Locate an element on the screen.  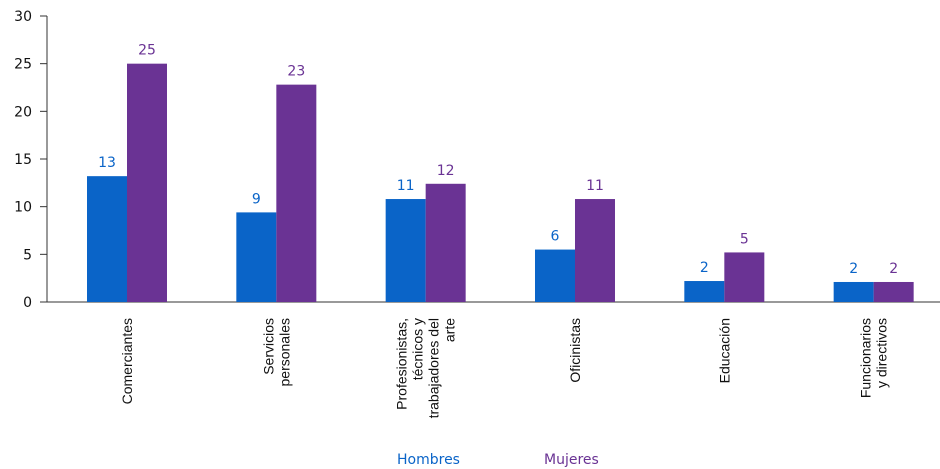
category-label-line: Profesionistas, is located at coordinates (402, 364).